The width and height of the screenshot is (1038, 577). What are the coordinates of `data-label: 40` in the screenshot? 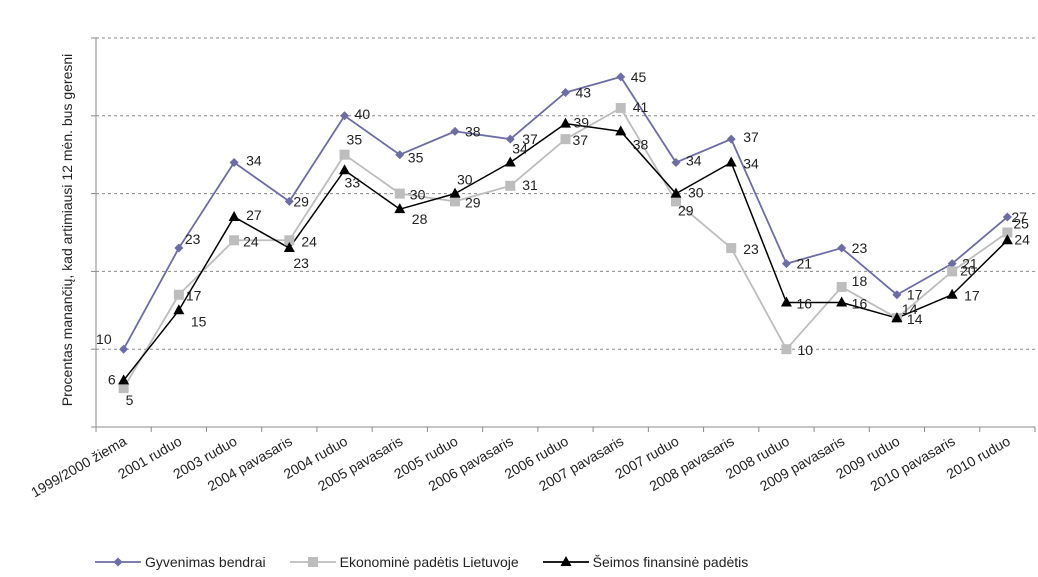 It's located at (363, 114).